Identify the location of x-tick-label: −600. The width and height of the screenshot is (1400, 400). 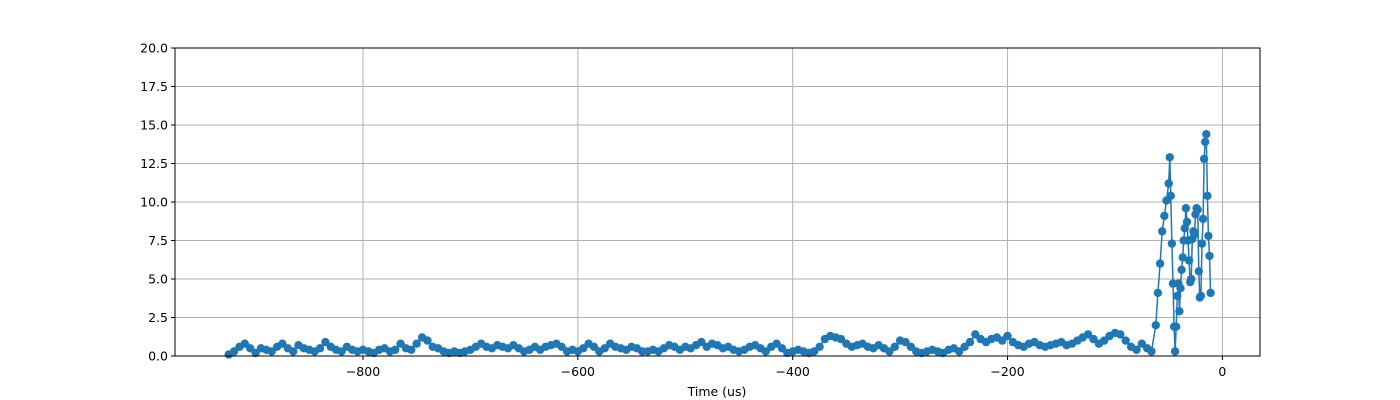
(578, 371).